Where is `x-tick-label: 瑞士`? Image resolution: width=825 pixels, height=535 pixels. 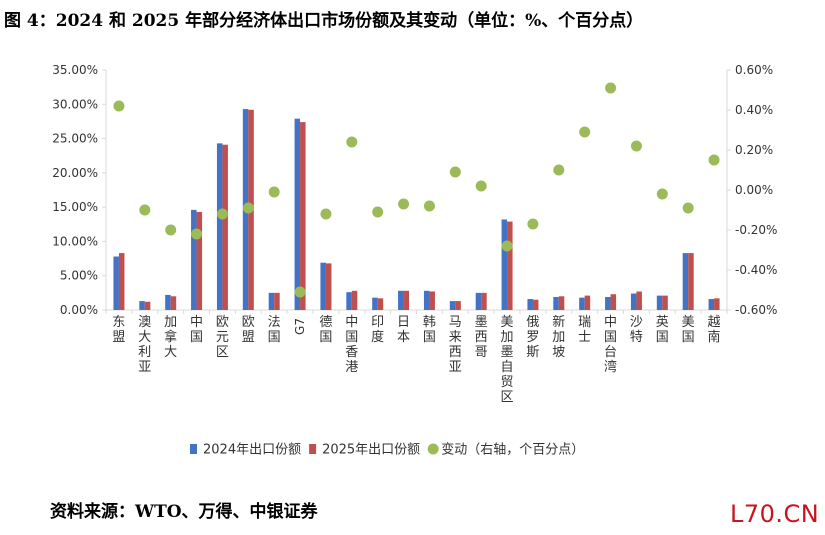 x-tick-label: 瑞士 is located at coordinates (584, 330).